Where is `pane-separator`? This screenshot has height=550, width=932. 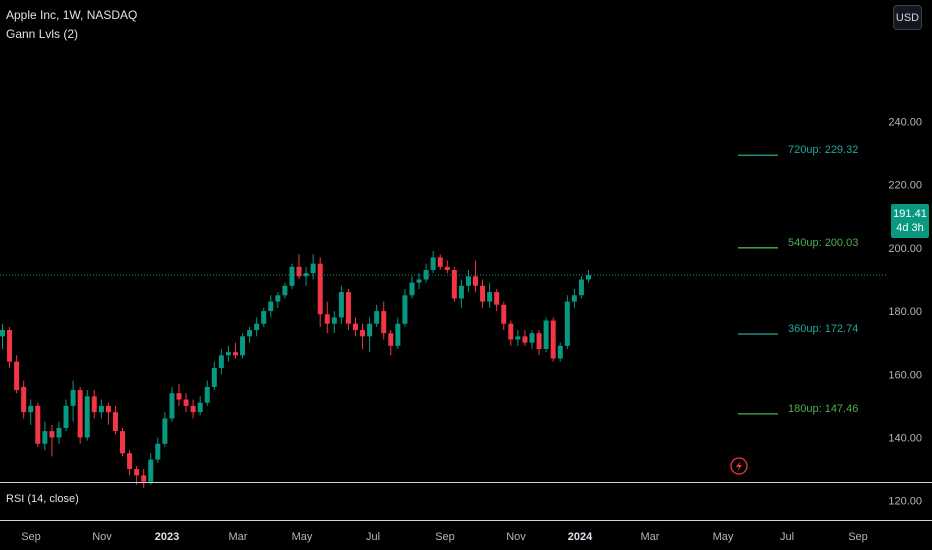
pane-separator is located at coordinates (466, 482).